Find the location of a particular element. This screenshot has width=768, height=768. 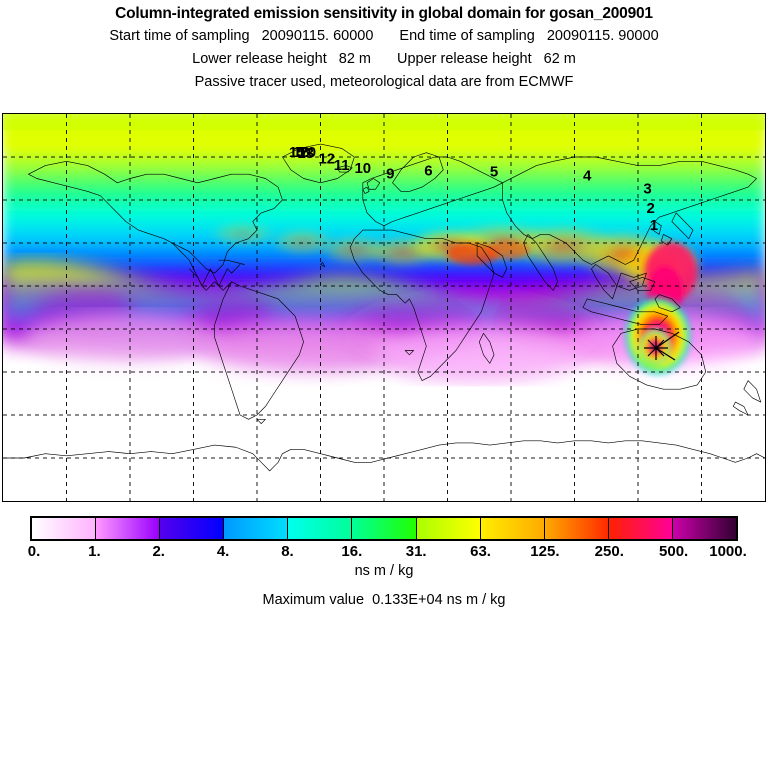

trajectory-day-label: 13 is located at coordinates (305, 153).